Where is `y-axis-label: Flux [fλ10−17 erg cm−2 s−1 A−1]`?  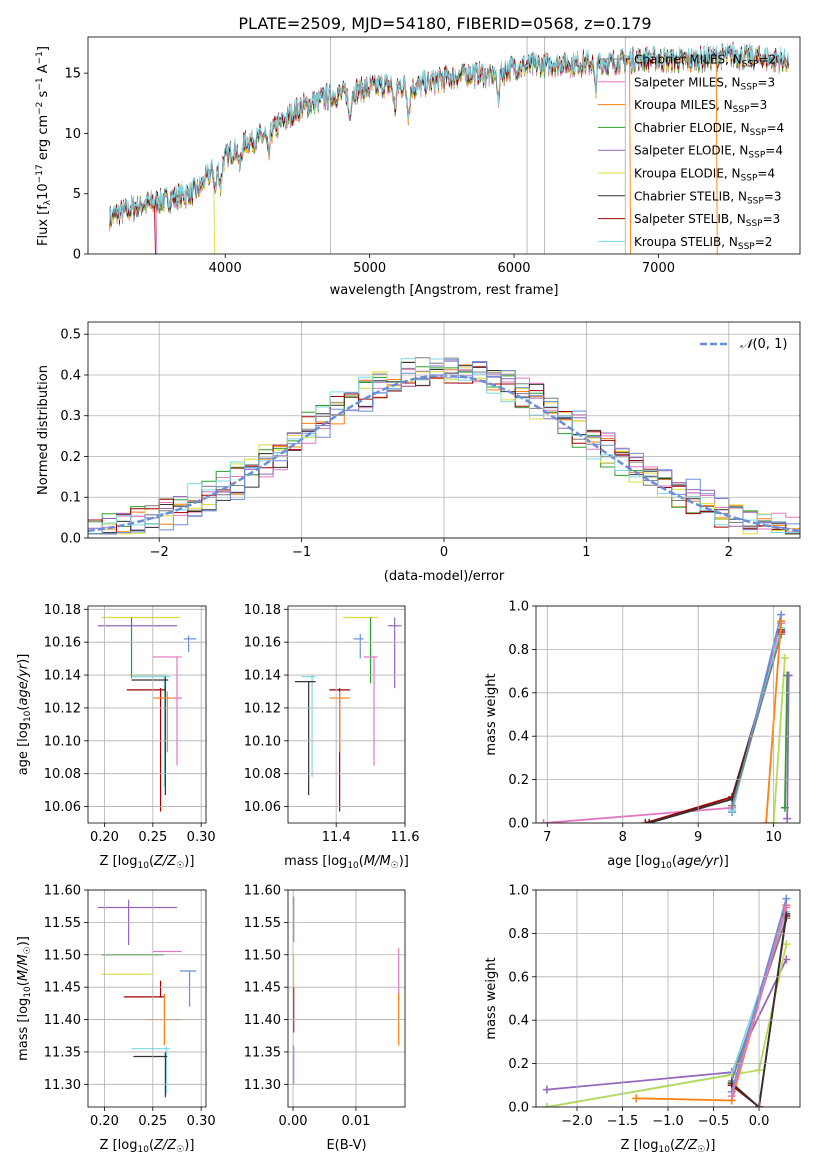
y-axis-label: Flux [fλ10−17 erg cm−2 s−1 A−1] is located at coordinates (44, 146).